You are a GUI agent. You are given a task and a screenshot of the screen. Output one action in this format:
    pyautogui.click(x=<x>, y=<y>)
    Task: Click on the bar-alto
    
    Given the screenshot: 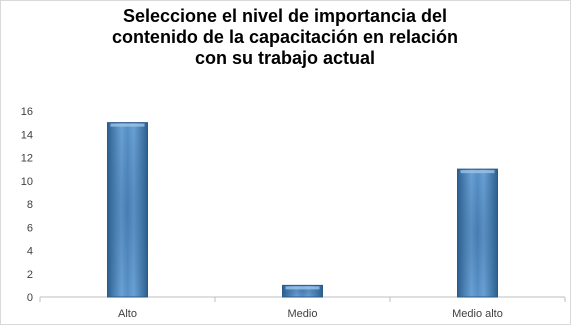 What is the action you would take?
    pyautogui.click(x=127, y=210)
    